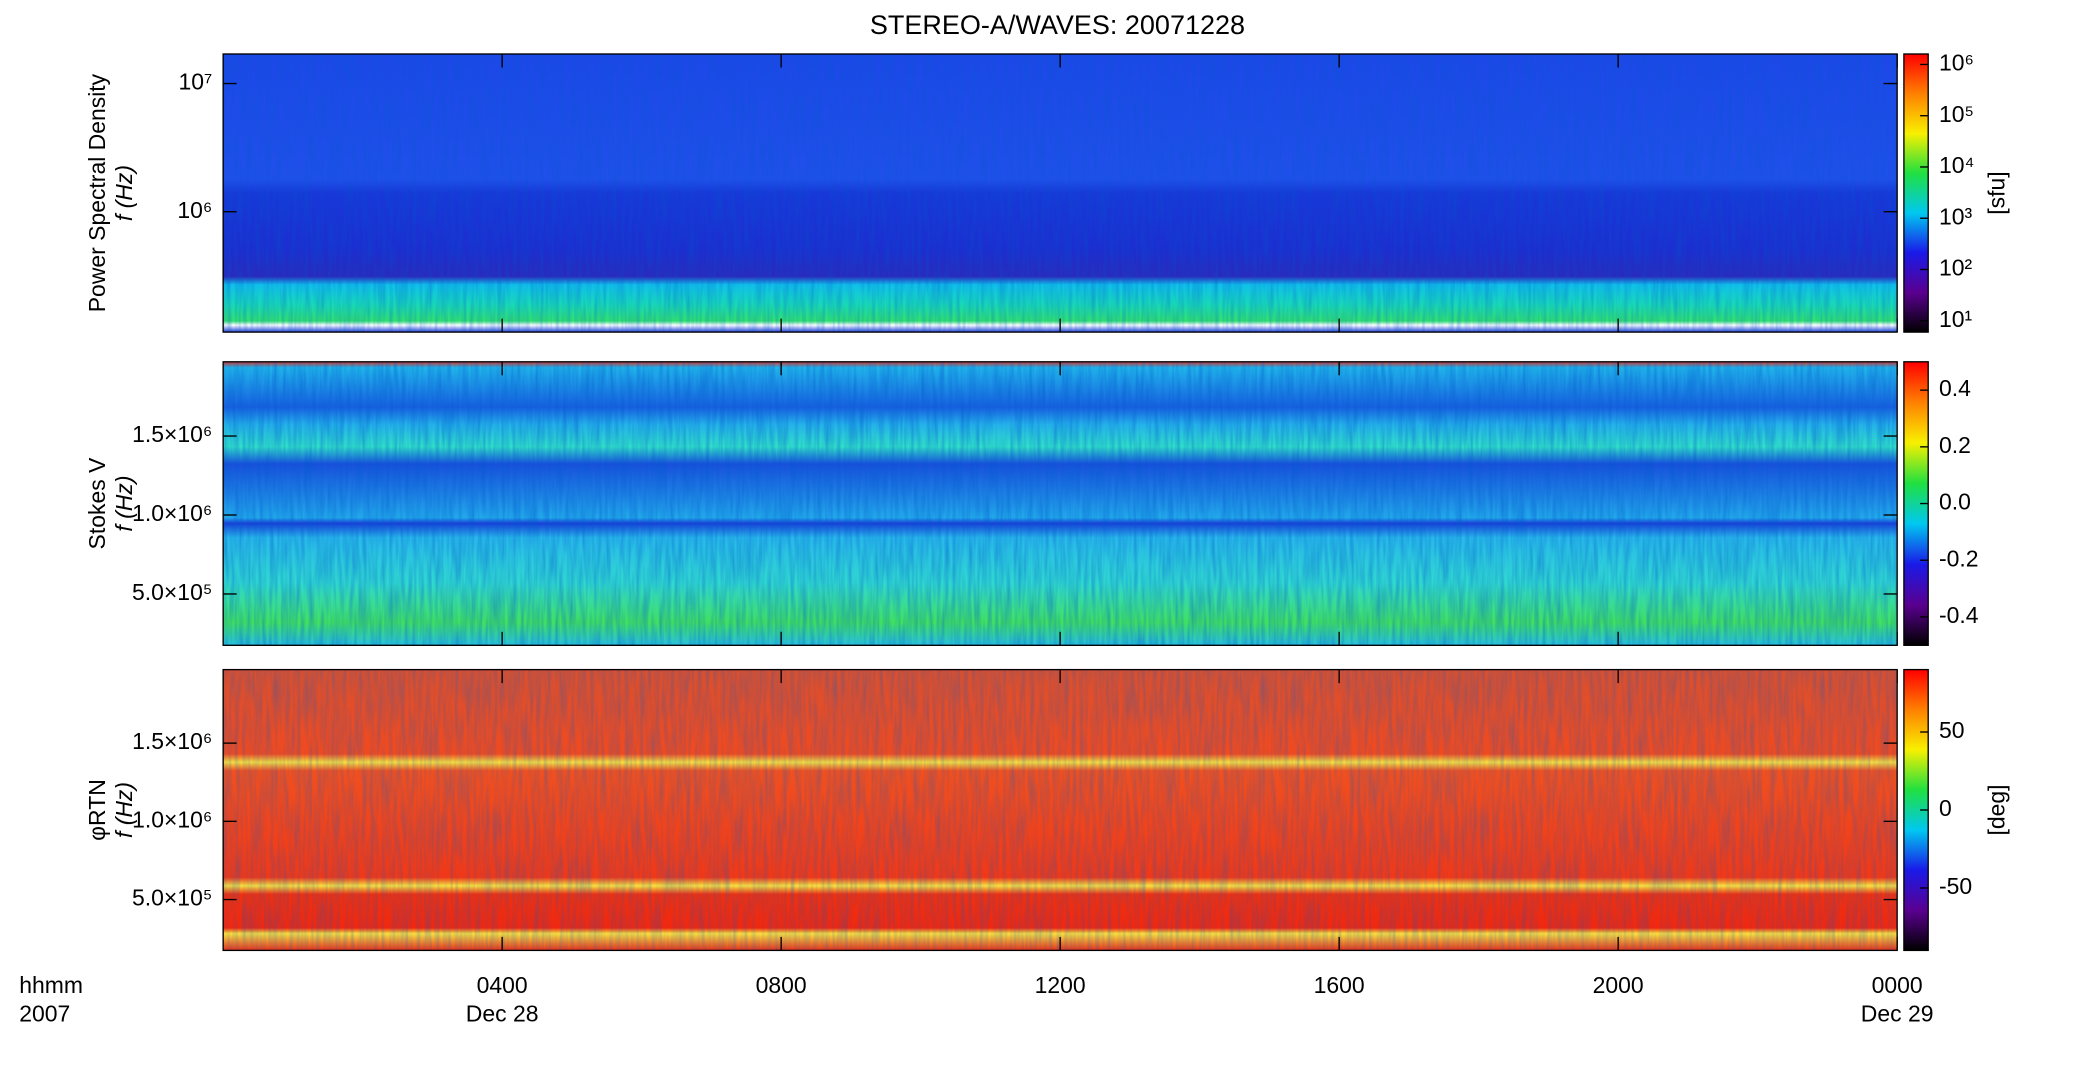 This screenshot has height=1080, width=2096. Describe the element at coordinates (1956, 319) in the screenshot. I see `colorbar-tick-label: 10¹` at that location.